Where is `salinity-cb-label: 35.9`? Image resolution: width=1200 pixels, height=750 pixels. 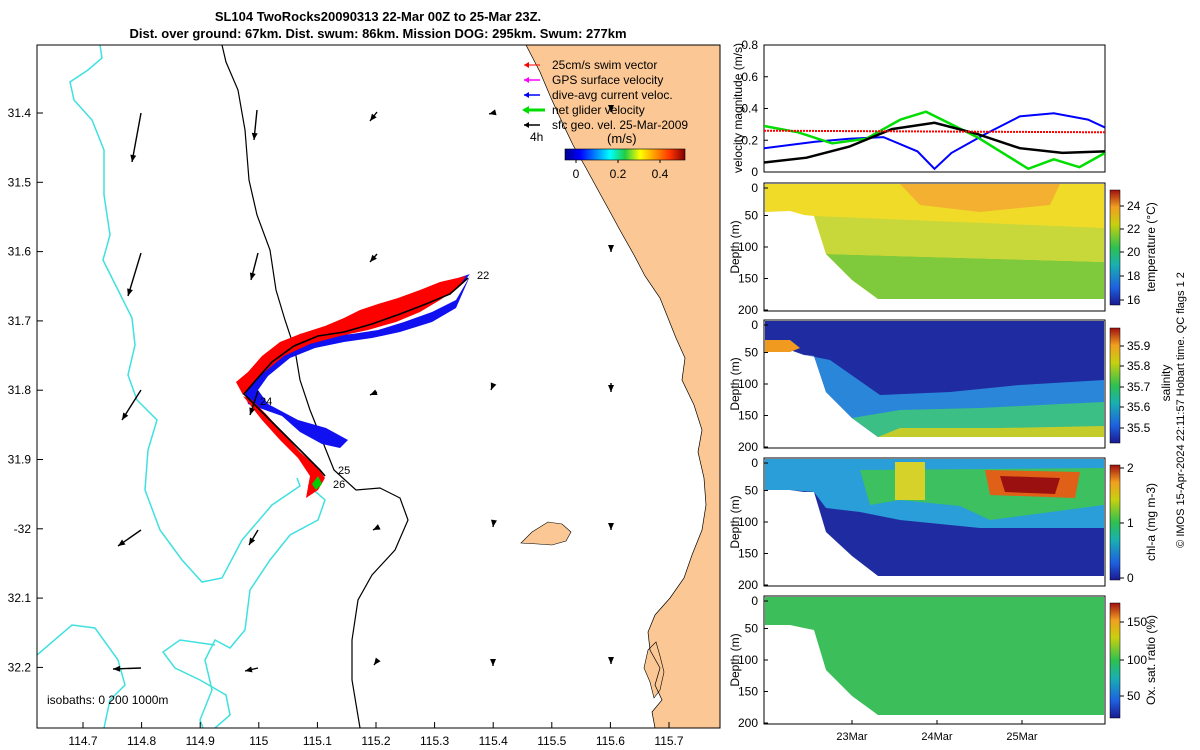
salinity-cb-label: 35.9 is located at coordinates (1139, 346).